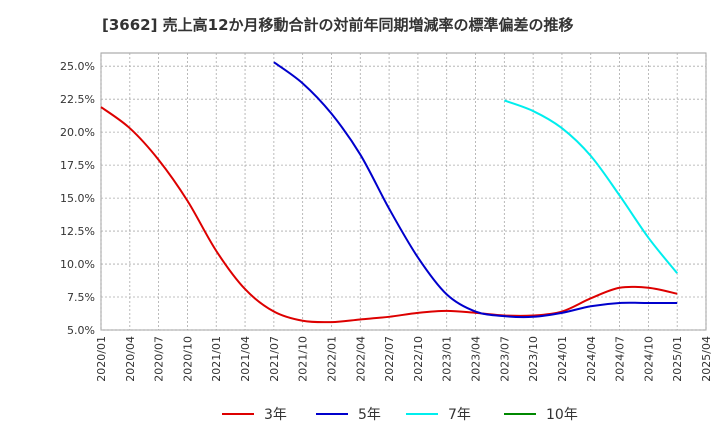  Describe the element at coordinates (389, 359) in the screenshot. I see `x-tick-label: 2022/07` at that location.